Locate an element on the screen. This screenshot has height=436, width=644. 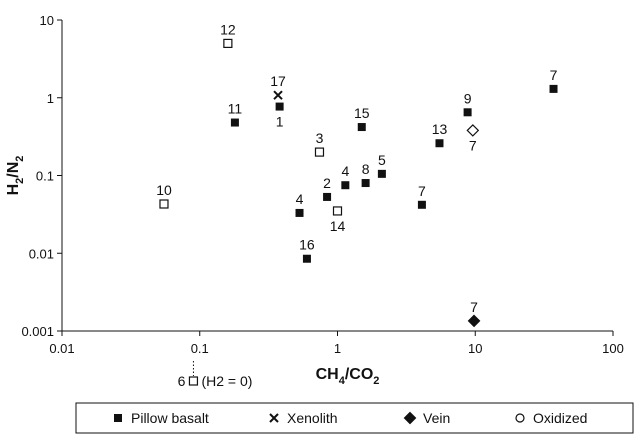
point-label: 11 is located at coordinates (235, 109).